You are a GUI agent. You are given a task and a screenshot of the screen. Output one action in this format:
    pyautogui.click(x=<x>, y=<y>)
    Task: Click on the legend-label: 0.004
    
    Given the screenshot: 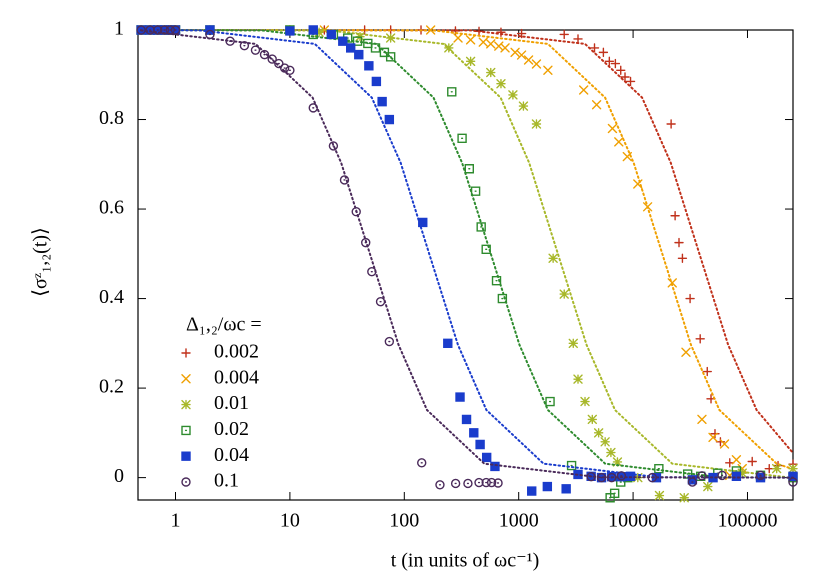 What is the action you would take?
    pyautogui.click(x=236, y=377)
    